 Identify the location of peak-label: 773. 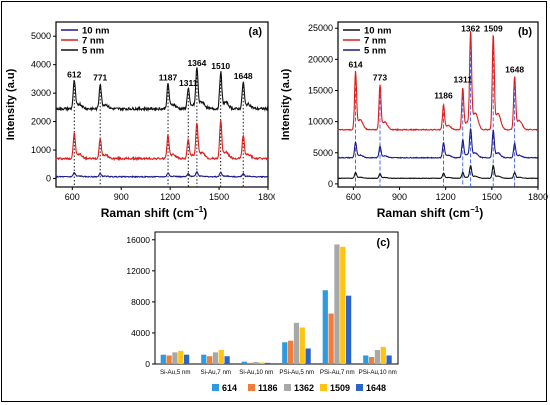
(380, 78).